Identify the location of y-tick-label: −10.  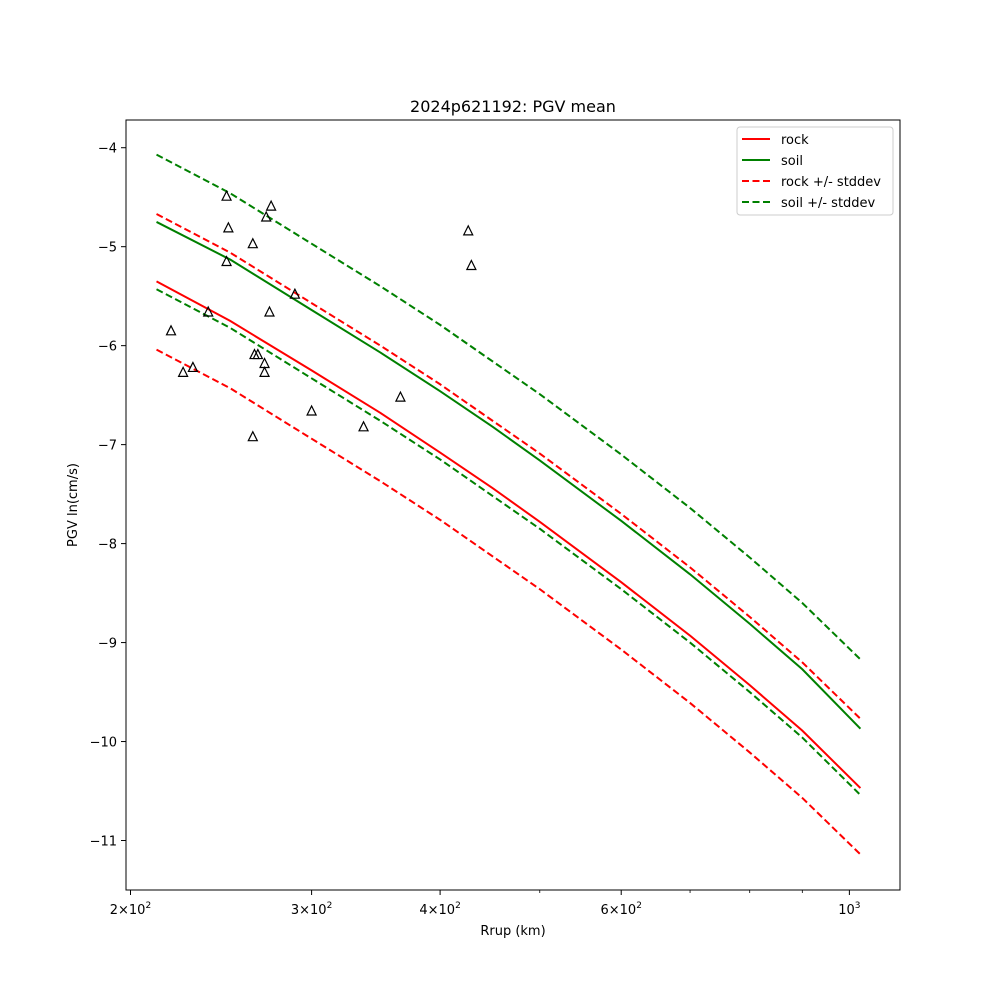
(103, 743).